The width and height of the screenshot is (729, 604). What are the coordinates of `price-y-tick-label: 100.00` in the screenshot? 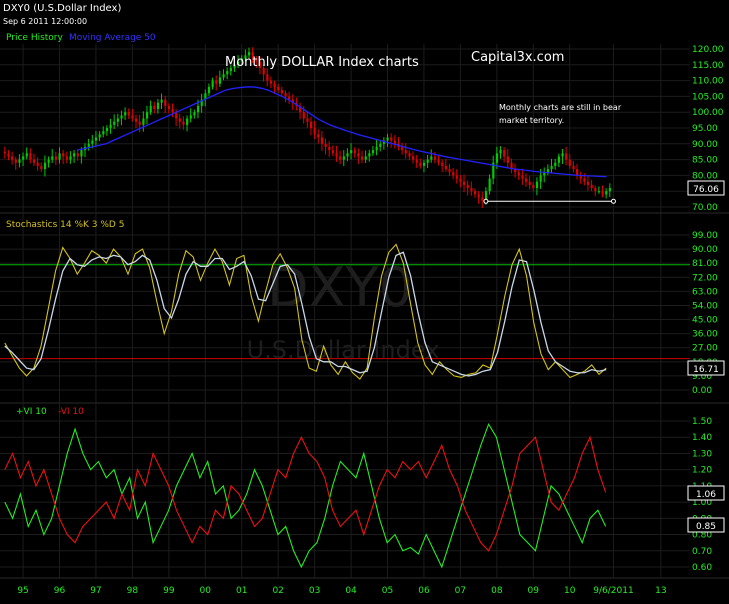 It's located at (708, 113).